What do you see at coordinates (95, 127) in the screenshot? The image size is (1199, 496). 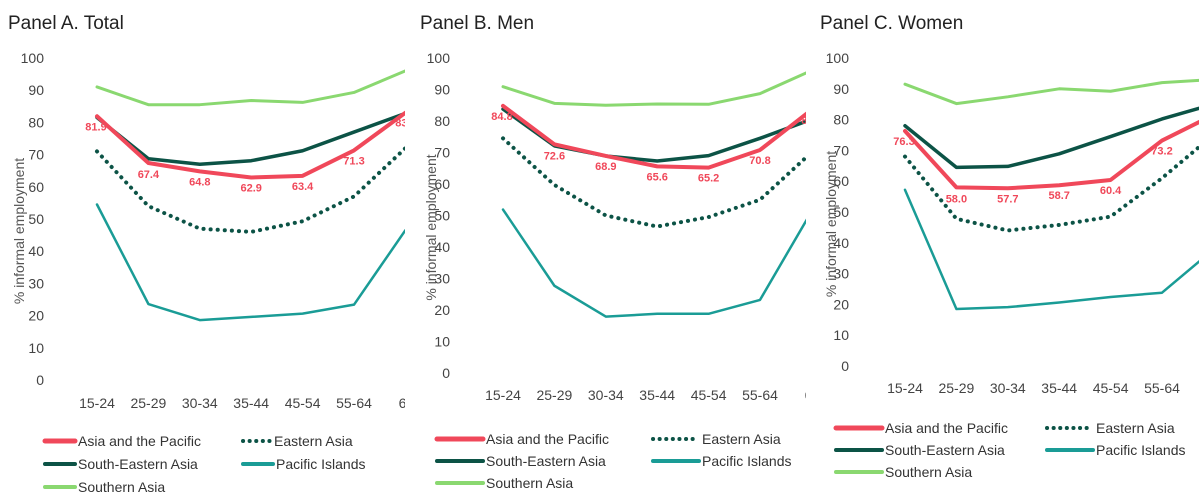 I see `data-label: 81.9` at bounding box center [95, 127].